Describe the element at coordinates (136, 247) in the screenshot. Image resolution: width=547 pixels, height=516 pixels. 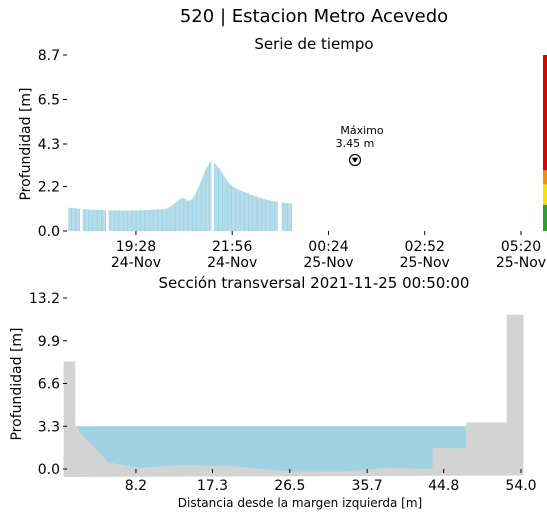
I see `x-tick-label: 19:28` at that location.